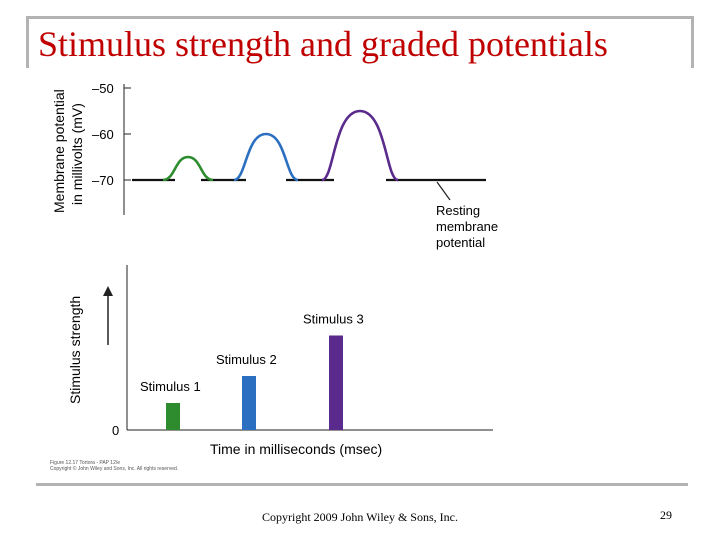  What do you see at coordinates (103, 88) in the screenshot?
I see `top-ytick-label: –50` at bounding box center [103, 88].